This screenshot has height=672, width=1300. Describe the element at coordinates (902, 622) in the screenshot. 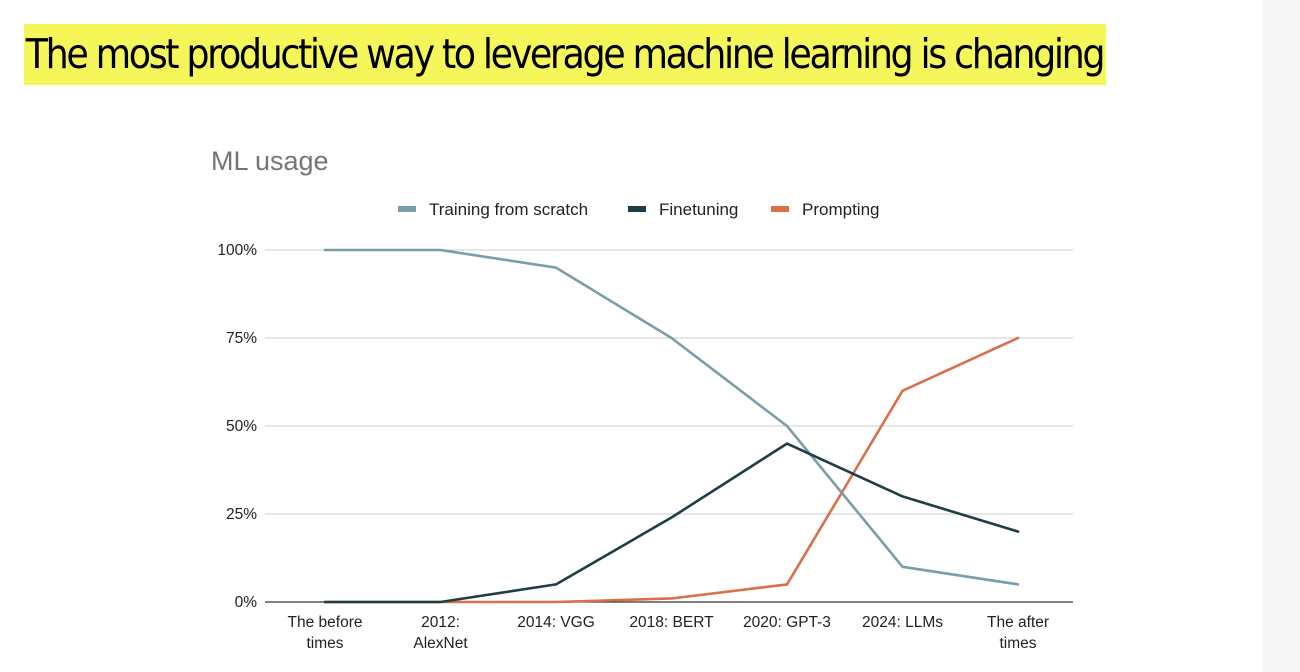

I see `x-tick-label: 2024: LLMs` at that location.